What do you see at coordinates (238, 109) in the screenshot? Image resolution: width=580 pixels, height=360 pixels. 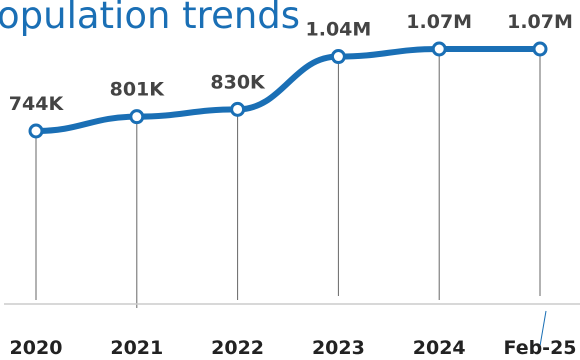 I see `marker-2022` at bounding box center [238, 109].